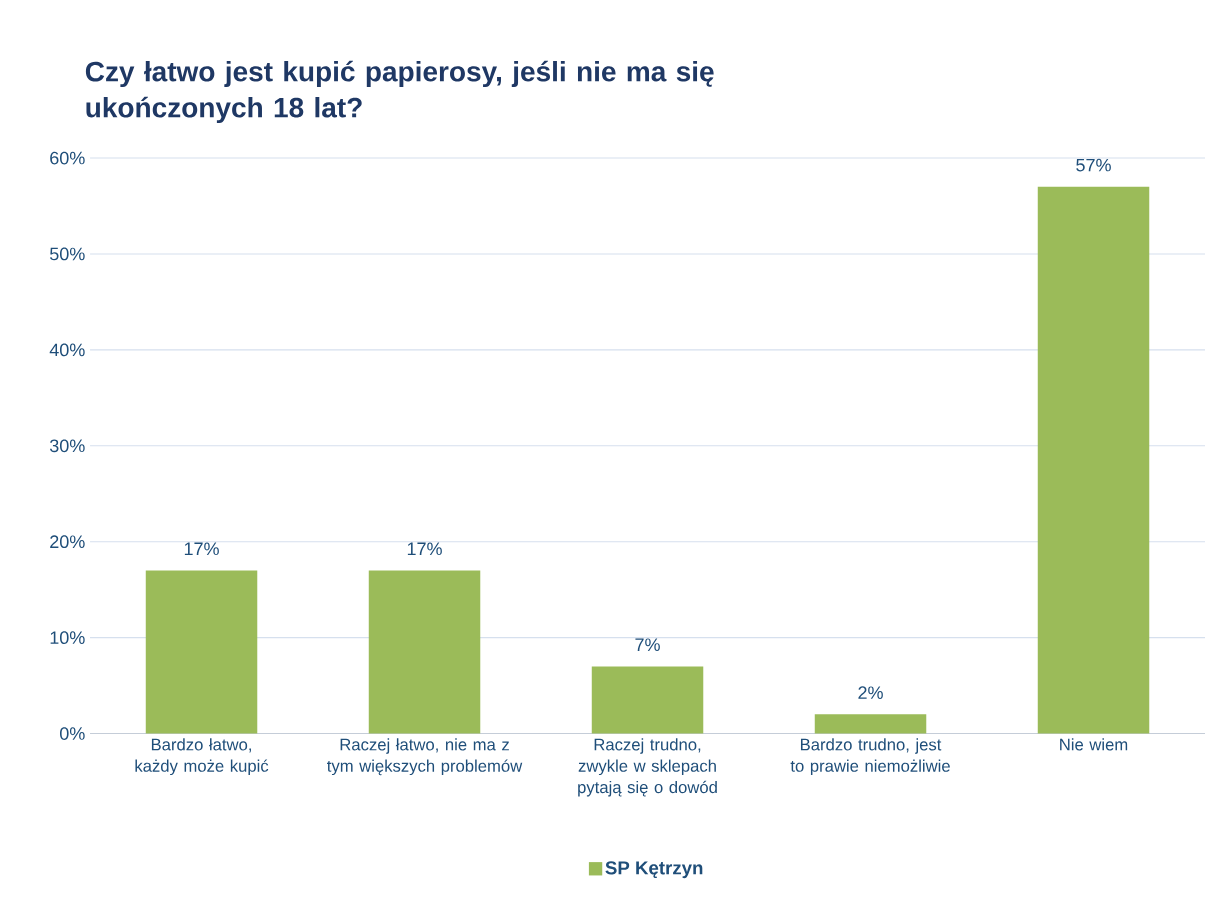  What do you see at coordinates (67, 254) in the screenshot?
I see `y-tick-label: 50%` at bounding box center [67, 254].